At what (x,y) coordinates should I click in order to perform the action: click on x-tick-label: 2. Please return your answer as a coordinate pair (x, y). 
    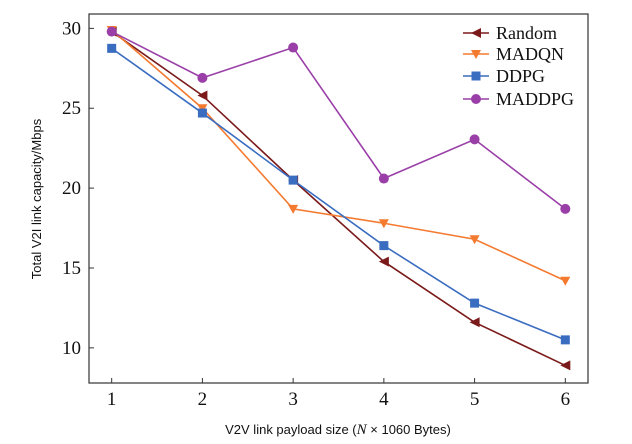
    Looking at the image, I should click on (203, 399).